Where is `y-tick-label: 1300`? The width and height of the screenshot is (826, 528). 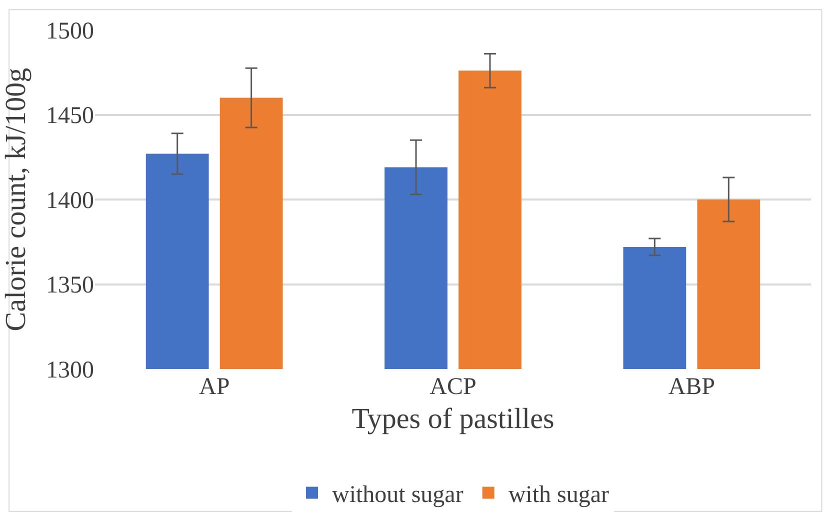 y-tick-label: 1300 is located at coordinates (70, 370).